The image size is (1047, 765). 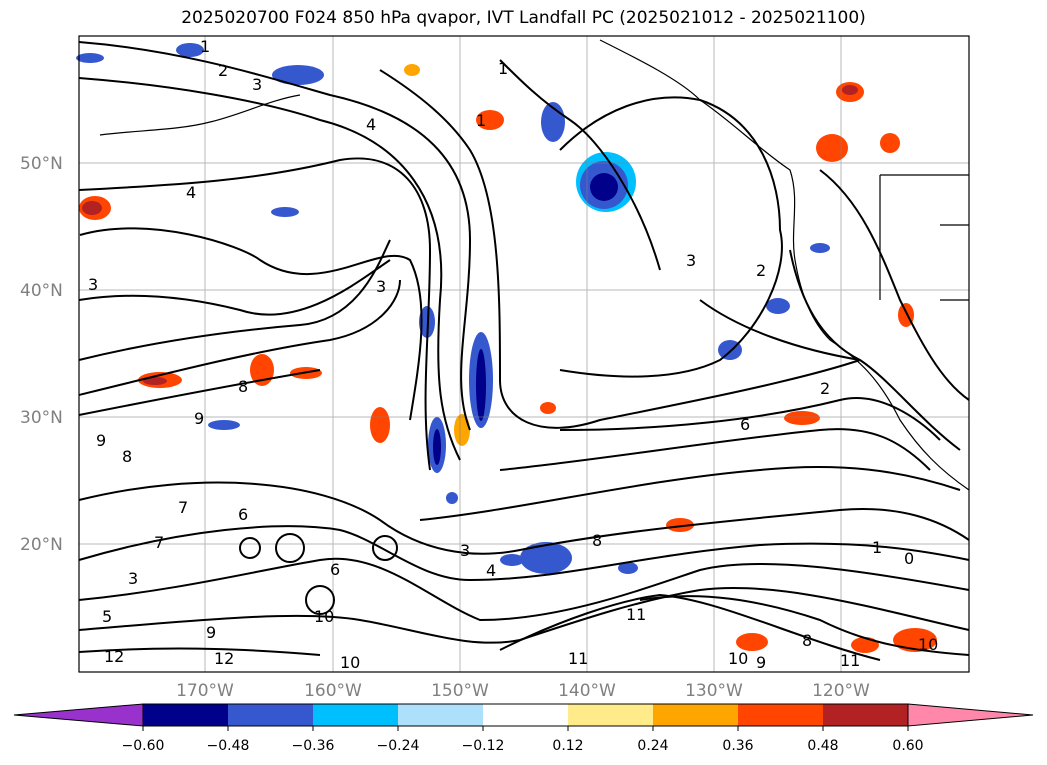 What do you see at coordinates (909, 558) in the screenshot?
I see `contour-label: 0` at bounding box center [909, 558].